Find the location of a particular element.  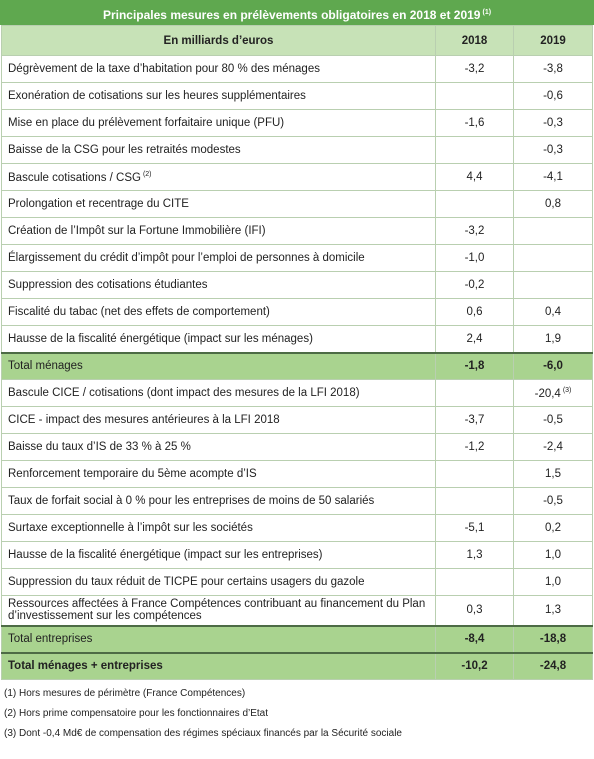

value-cell: 0,2 is located at coordinates (553, 528).